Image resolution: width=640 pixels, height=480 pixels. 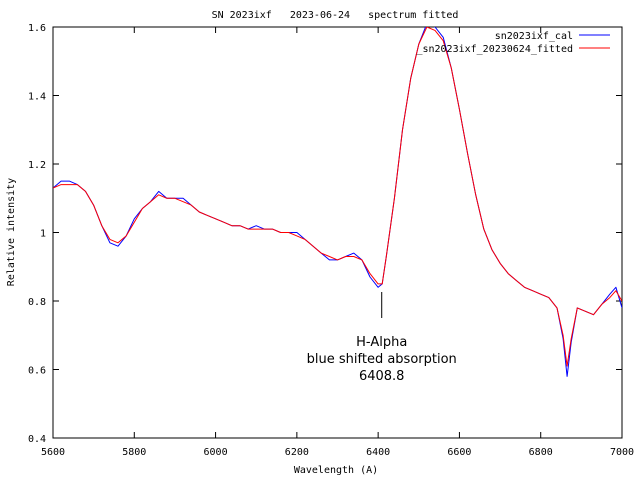 I want to click on chart-title: SN 2023ixf 2023-06-24 spectrum fitted, so click(x=335, y=15).